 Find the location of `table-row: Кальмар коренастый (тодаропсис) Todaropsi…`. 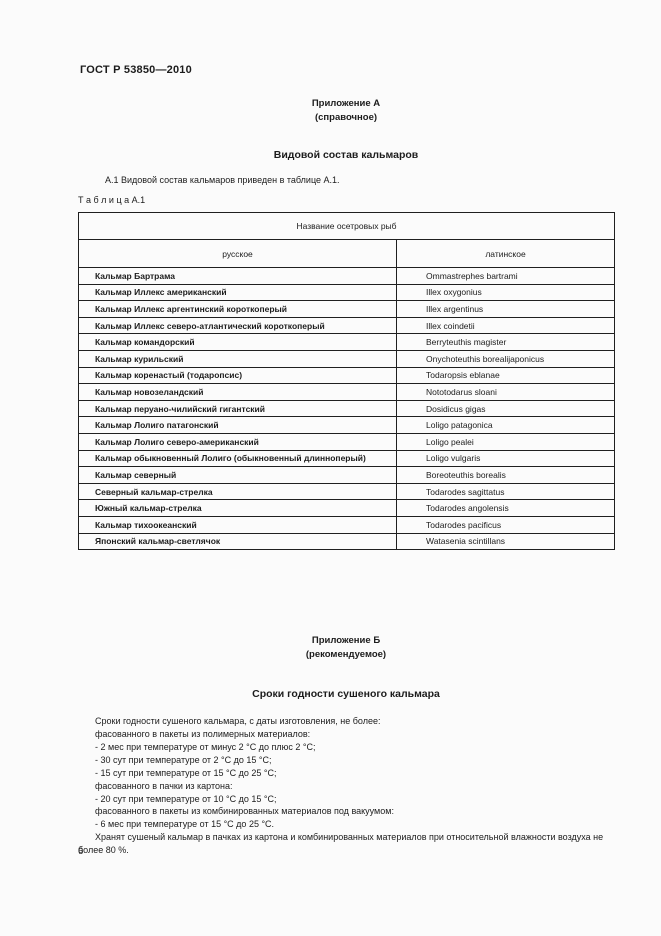

table-row: Кальмар коренастый (тодаропсис) Todaropsi… is located at coordinates (346, 375).